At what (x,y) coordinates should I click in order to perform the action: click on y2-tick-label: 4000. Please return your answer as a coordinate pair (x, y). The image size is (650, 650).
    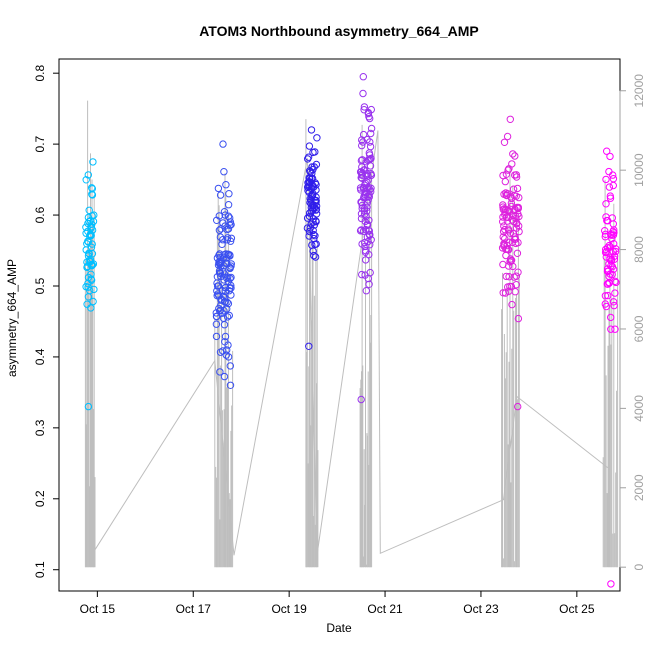
    Looking at the image, I should click on (639, 408).